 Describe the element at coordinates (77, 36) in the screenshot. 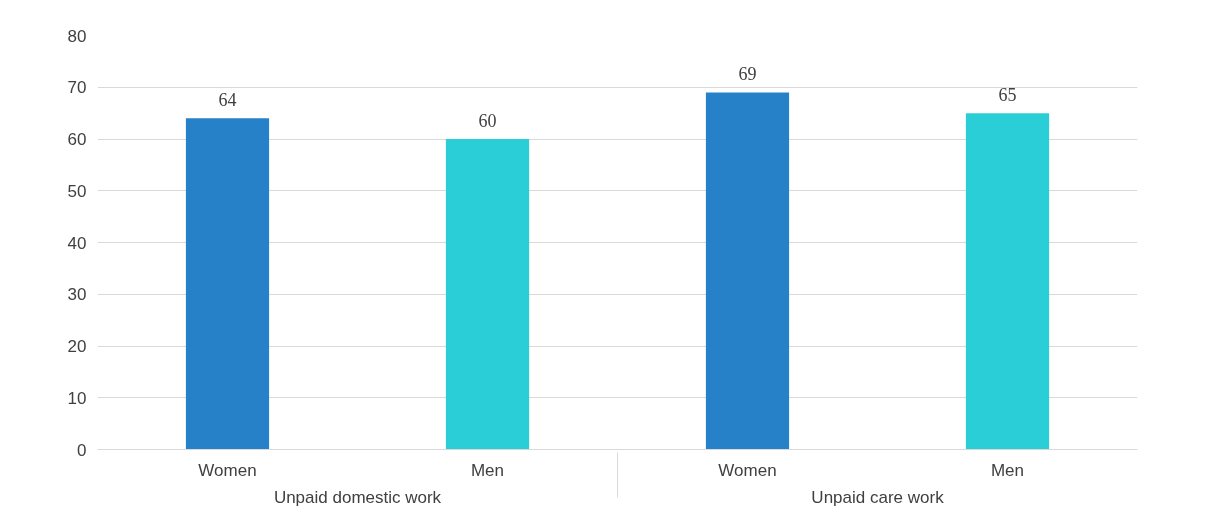

I see `y-tick-label: 80` at that location.